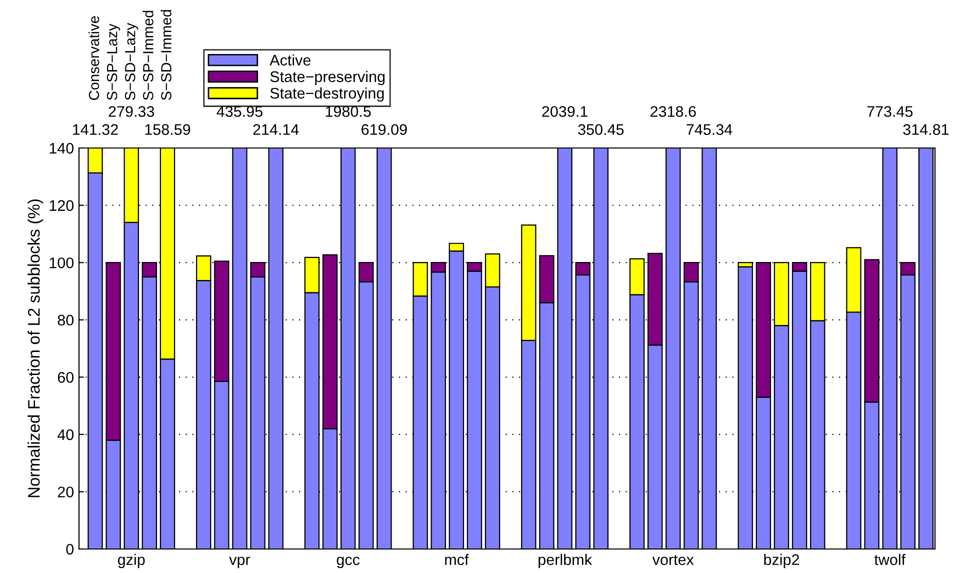  What do you see at coordinates (384, 129) in the screenshot?
I see `text: 619.09` at bounding box center [384, 129].